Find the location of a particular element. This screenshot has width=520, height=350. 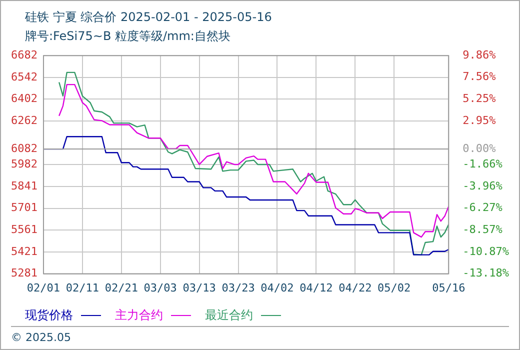

x-tick-label: 02/01 is located at coordinates (43, 287).